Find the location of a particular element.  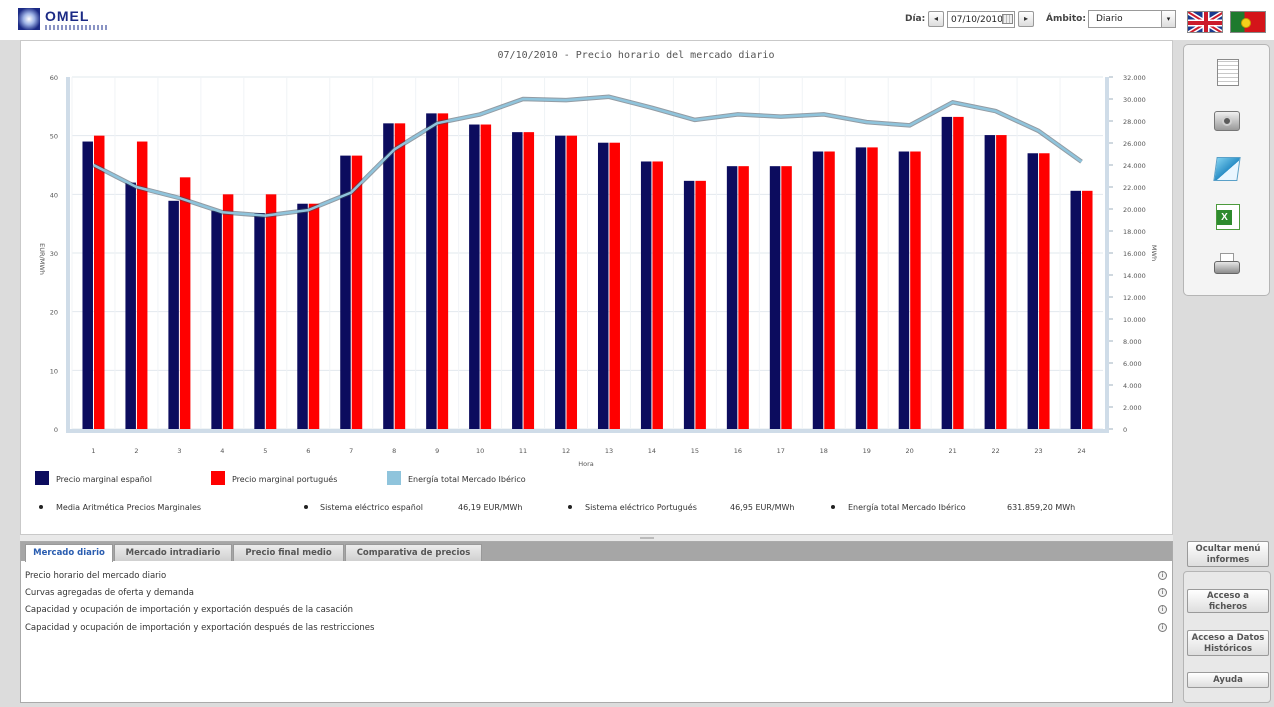

printer-body-icon is located at coordinates (1227, 267).